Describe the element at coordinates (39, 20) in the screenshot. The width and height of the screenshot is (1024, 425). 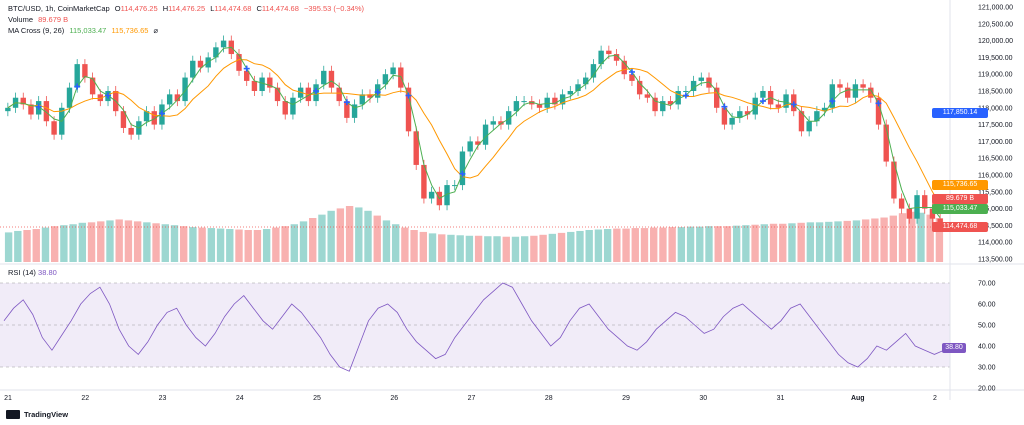
I see `volume-legend: Volume 89.679 B` at that location.